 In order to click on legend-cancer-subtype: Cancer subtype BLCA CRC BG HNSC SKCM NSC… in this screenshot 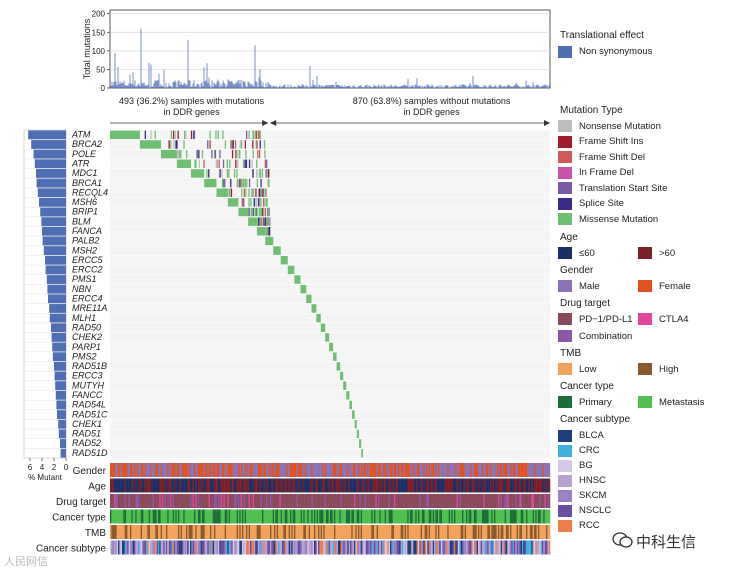, I will do `click(644, 473)`.